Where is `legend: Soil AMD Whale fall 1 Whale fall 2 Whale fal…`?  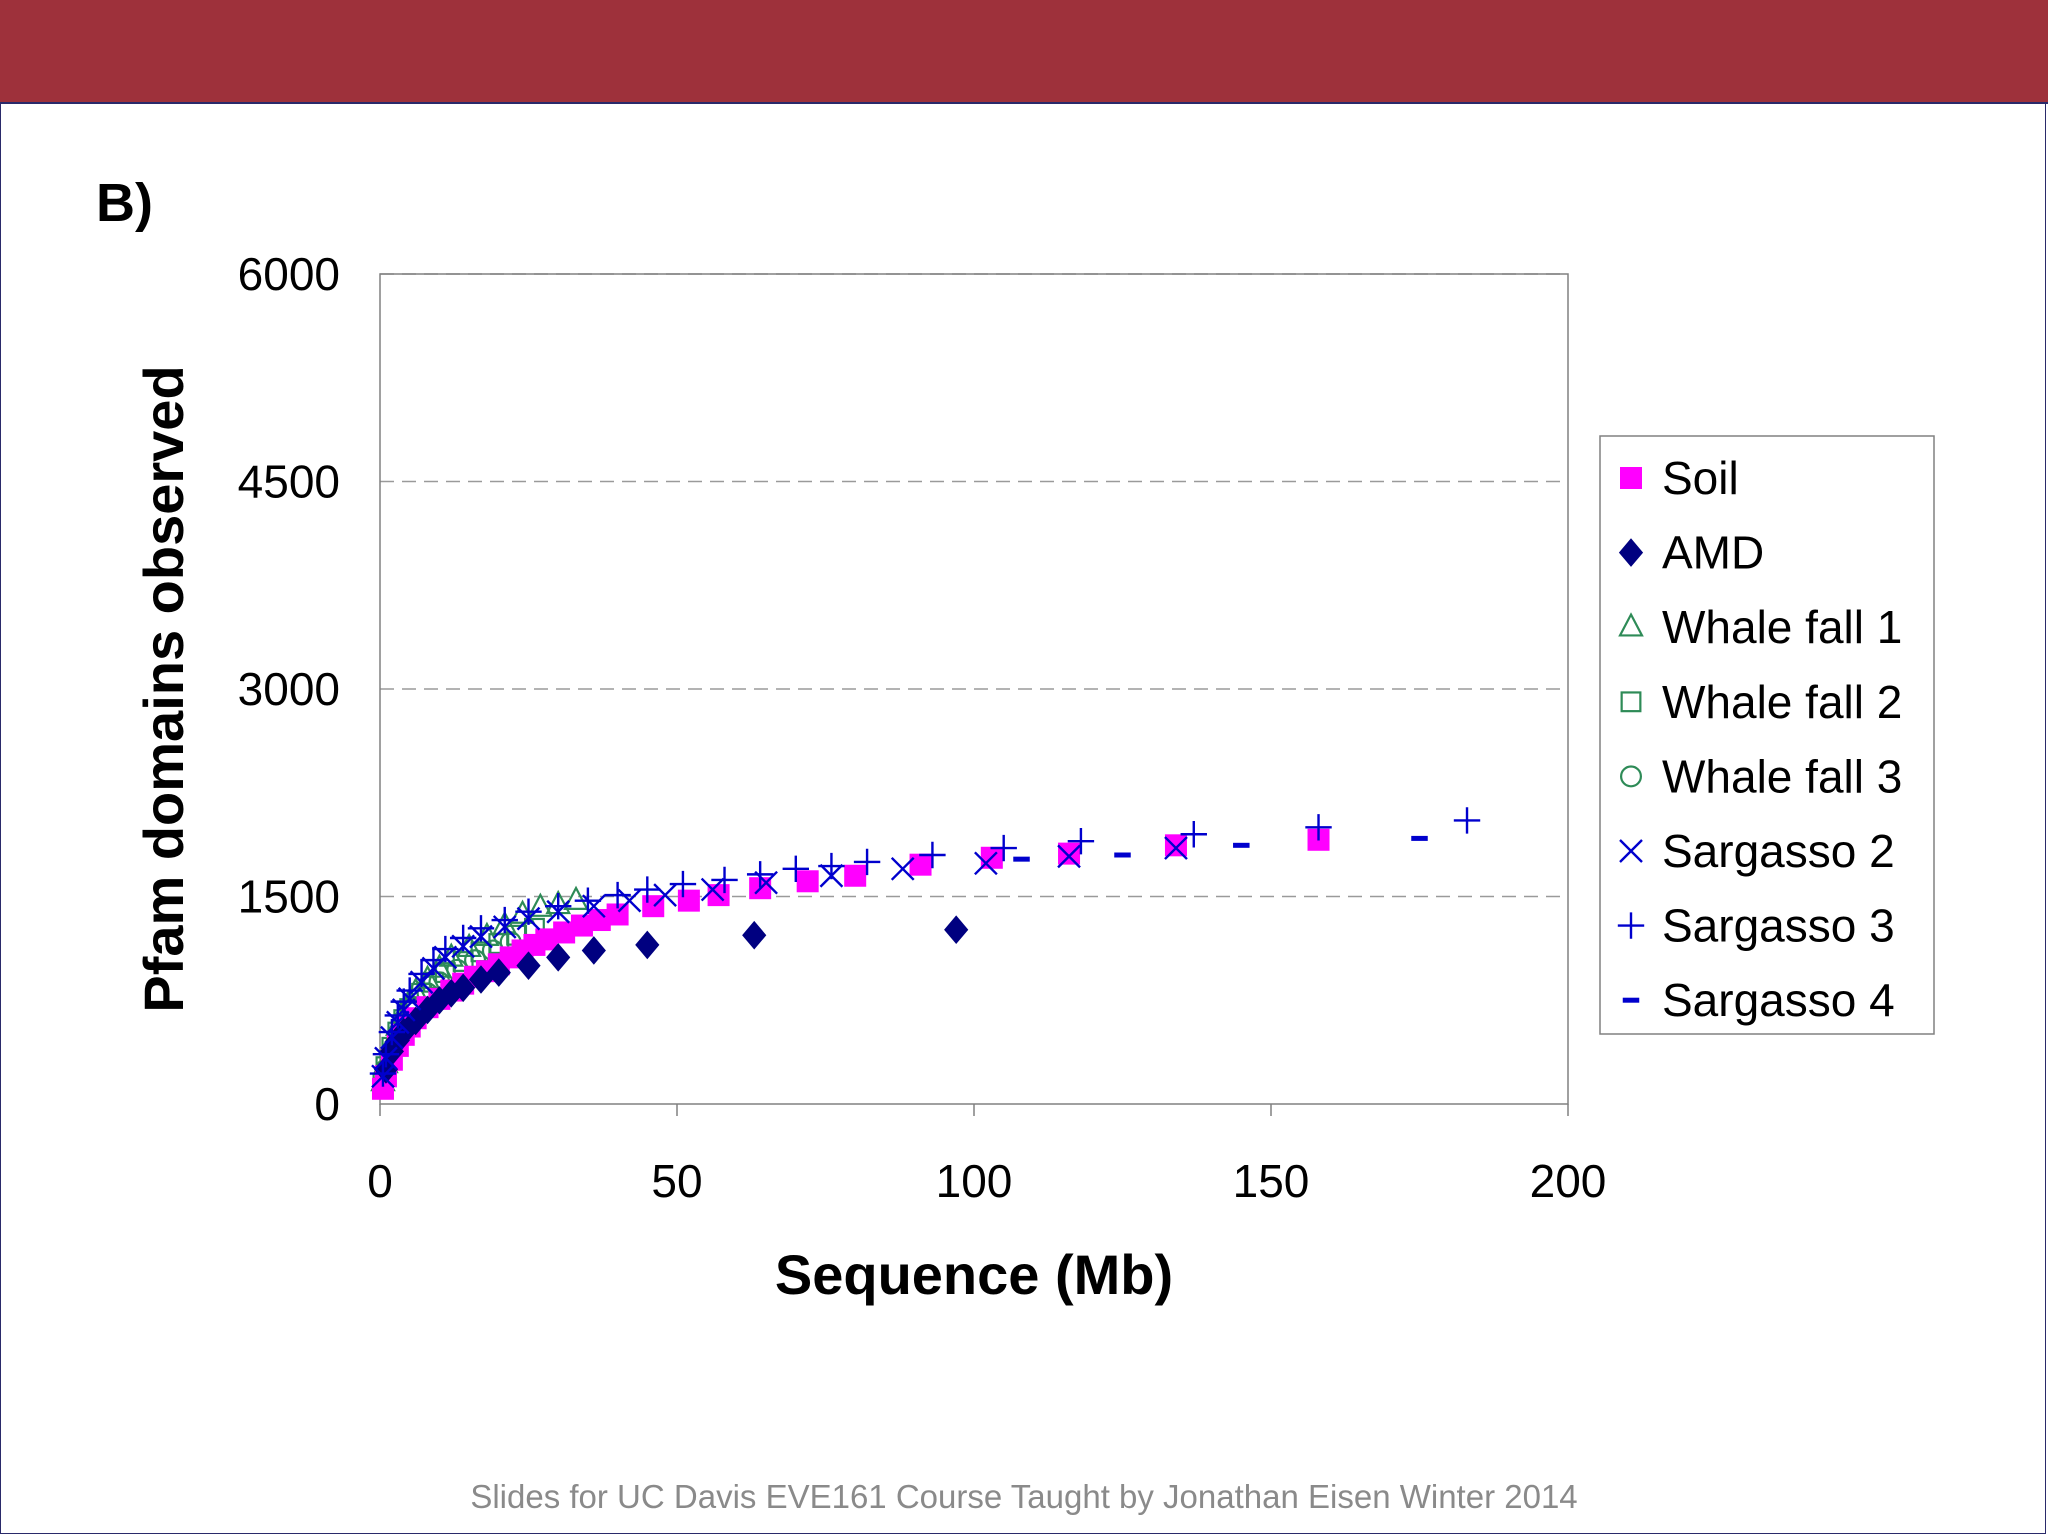 legend: Soil AMD Whale fall 1 Whale fall 2 Whale fal… is located at coordinates (1767, 735).